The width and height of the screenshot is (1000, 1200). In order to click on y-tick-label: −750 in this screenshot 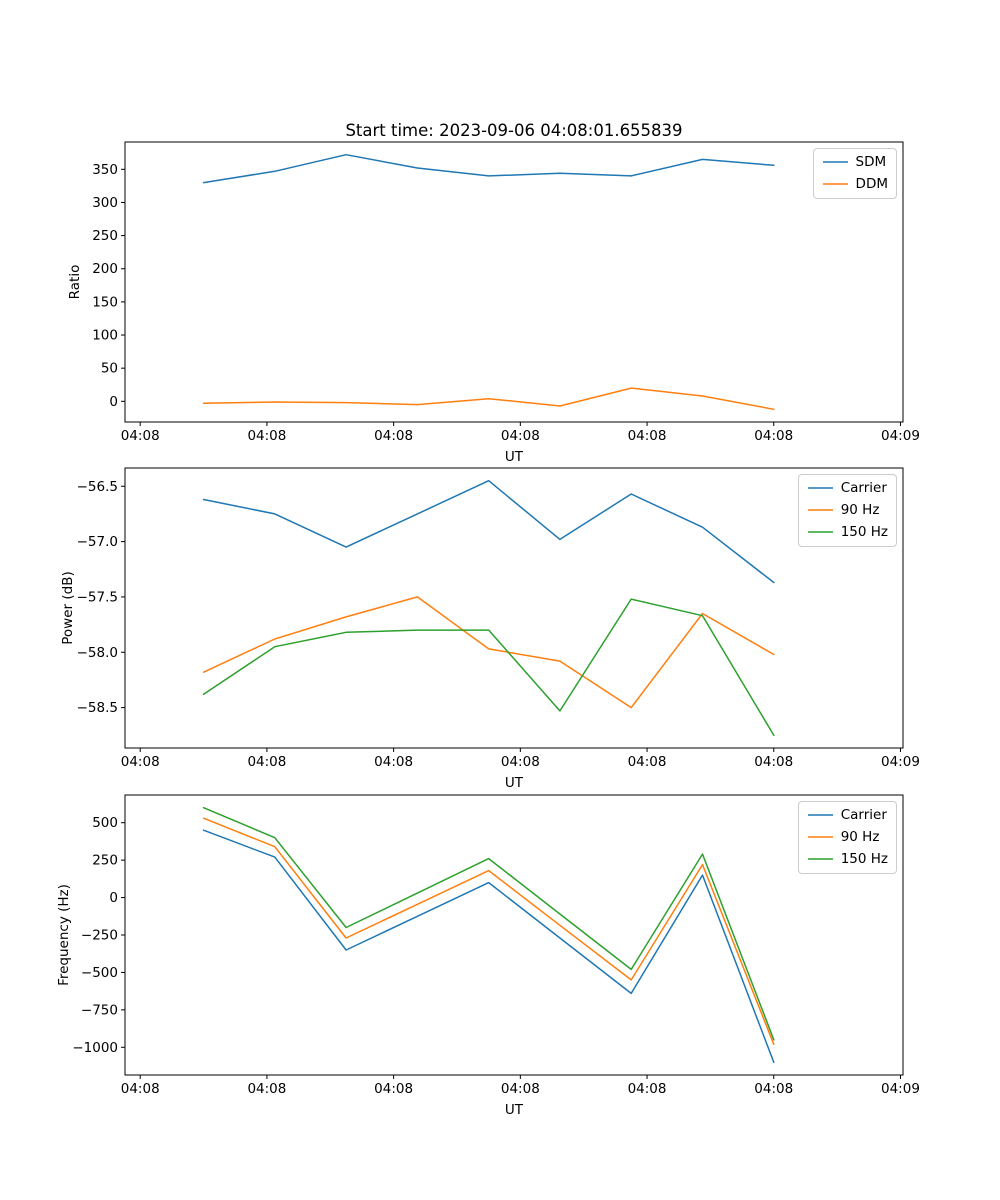, I will do `click(99, 1010)`.